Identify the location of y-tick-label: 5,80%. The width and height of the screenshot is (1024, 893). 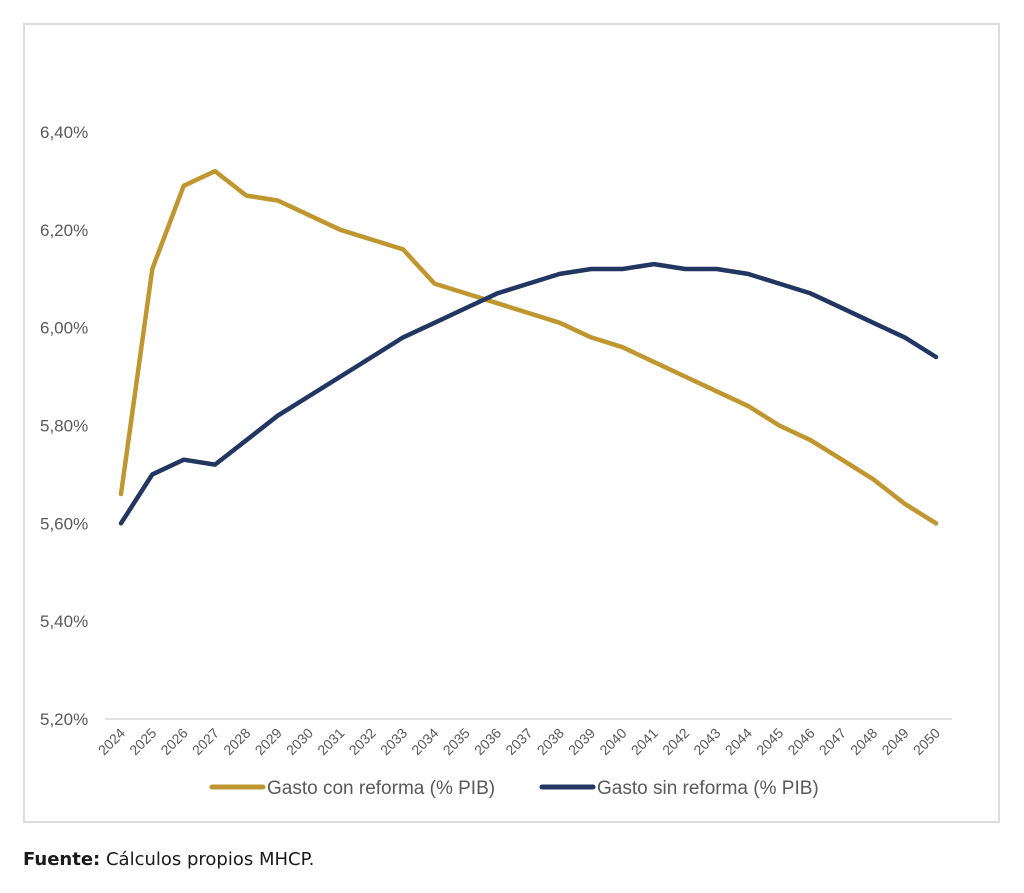
(64, 426).